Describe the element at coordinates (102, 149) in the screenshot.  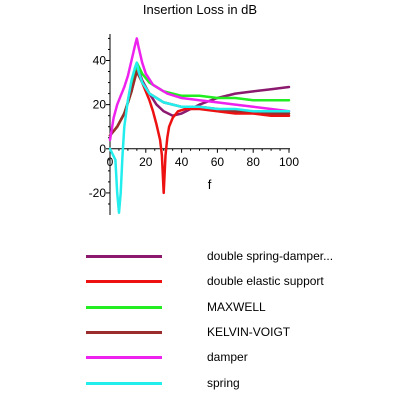
I see `y-tick-label: 0` at that location.